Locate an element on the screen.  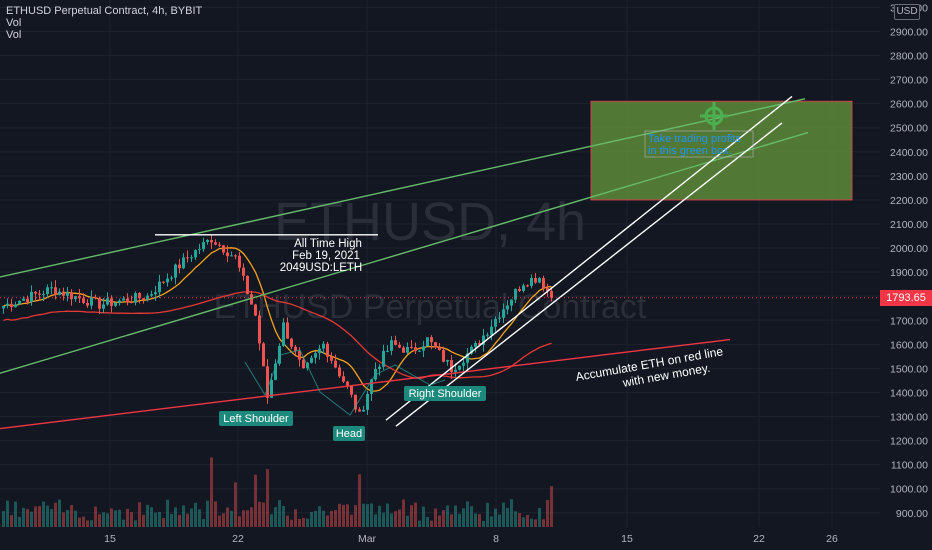
price-tick-label: 2900.00 is located at coordinates (909, 32).